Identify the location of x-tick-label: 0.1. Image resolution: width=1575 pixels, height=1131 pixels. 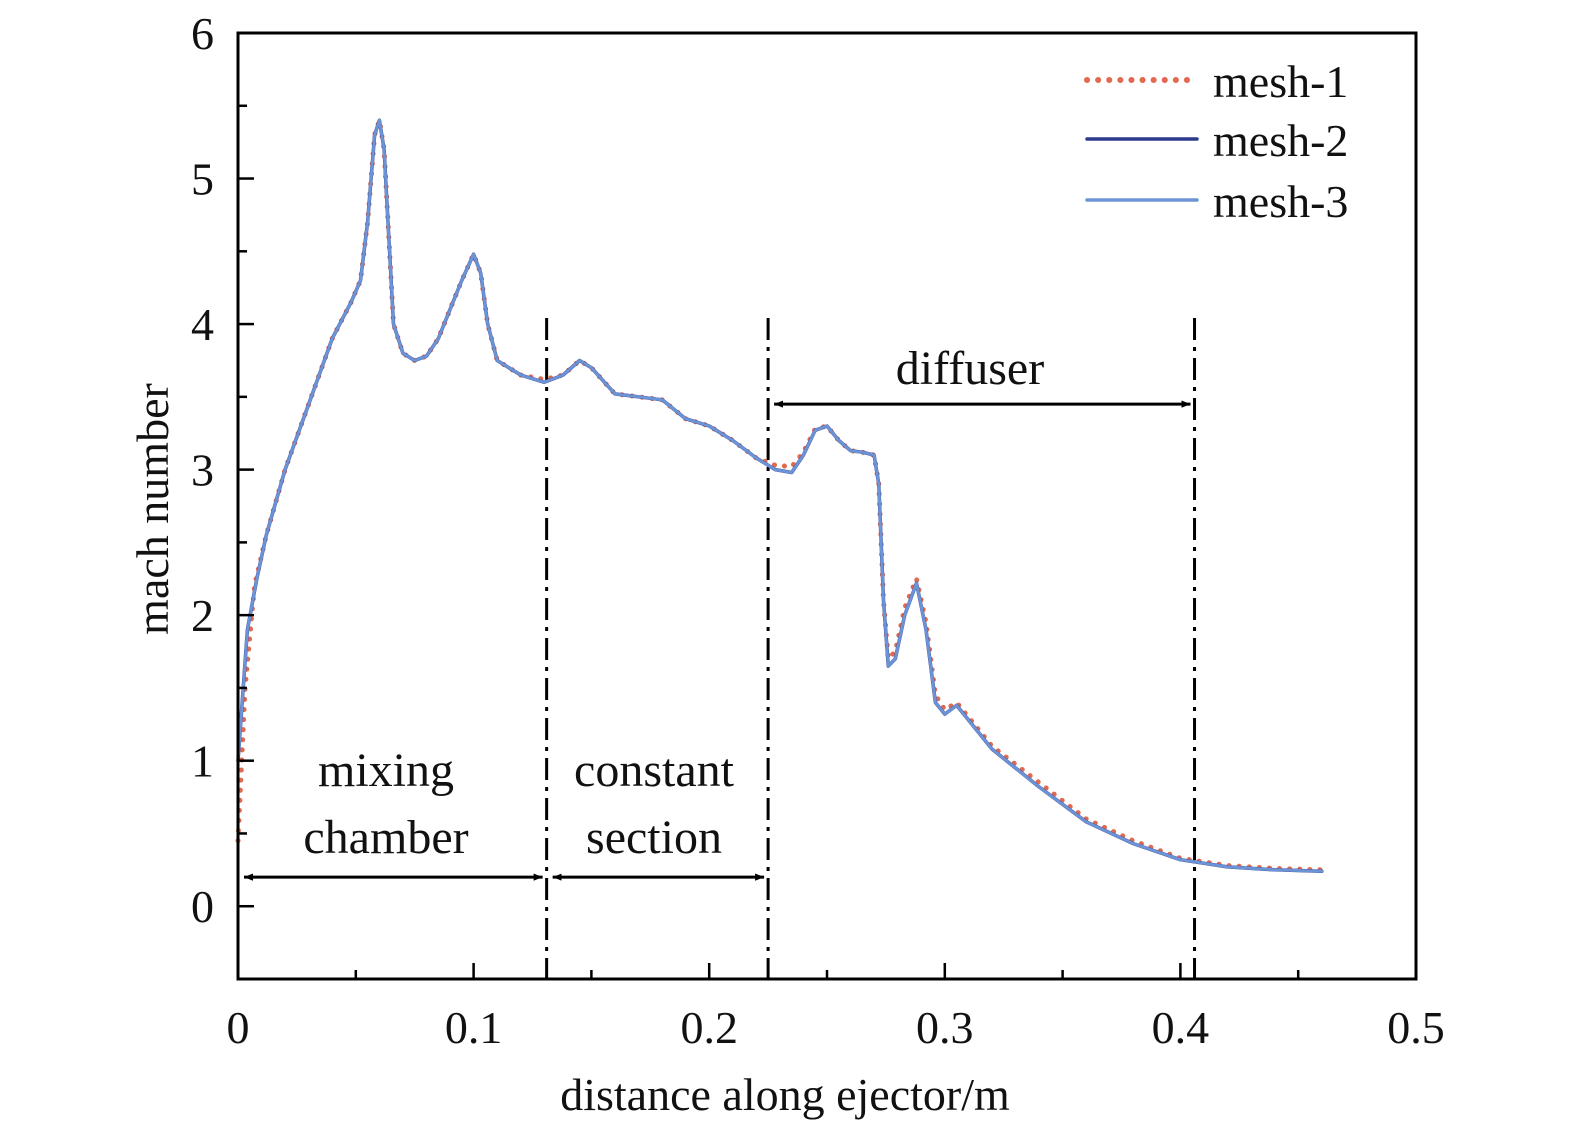
(474, 1027).